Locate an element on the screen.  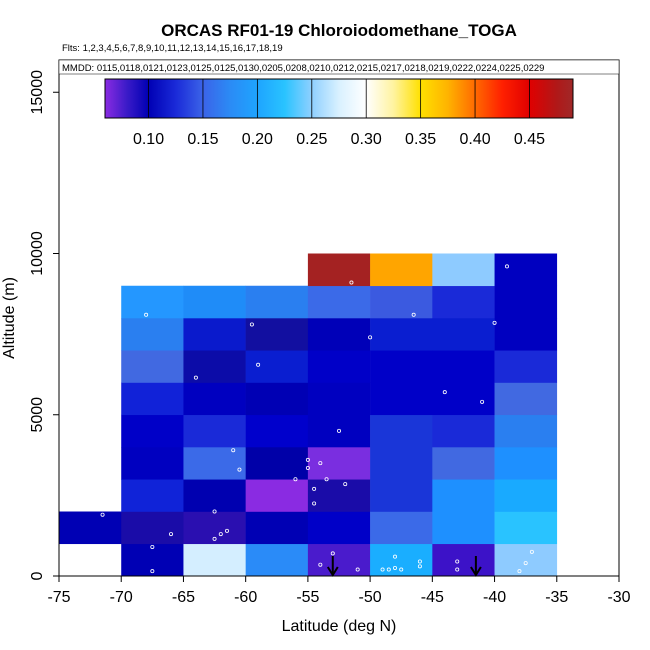
colorbar-tick-label: 0.30 is located at coordinates (366, 139).